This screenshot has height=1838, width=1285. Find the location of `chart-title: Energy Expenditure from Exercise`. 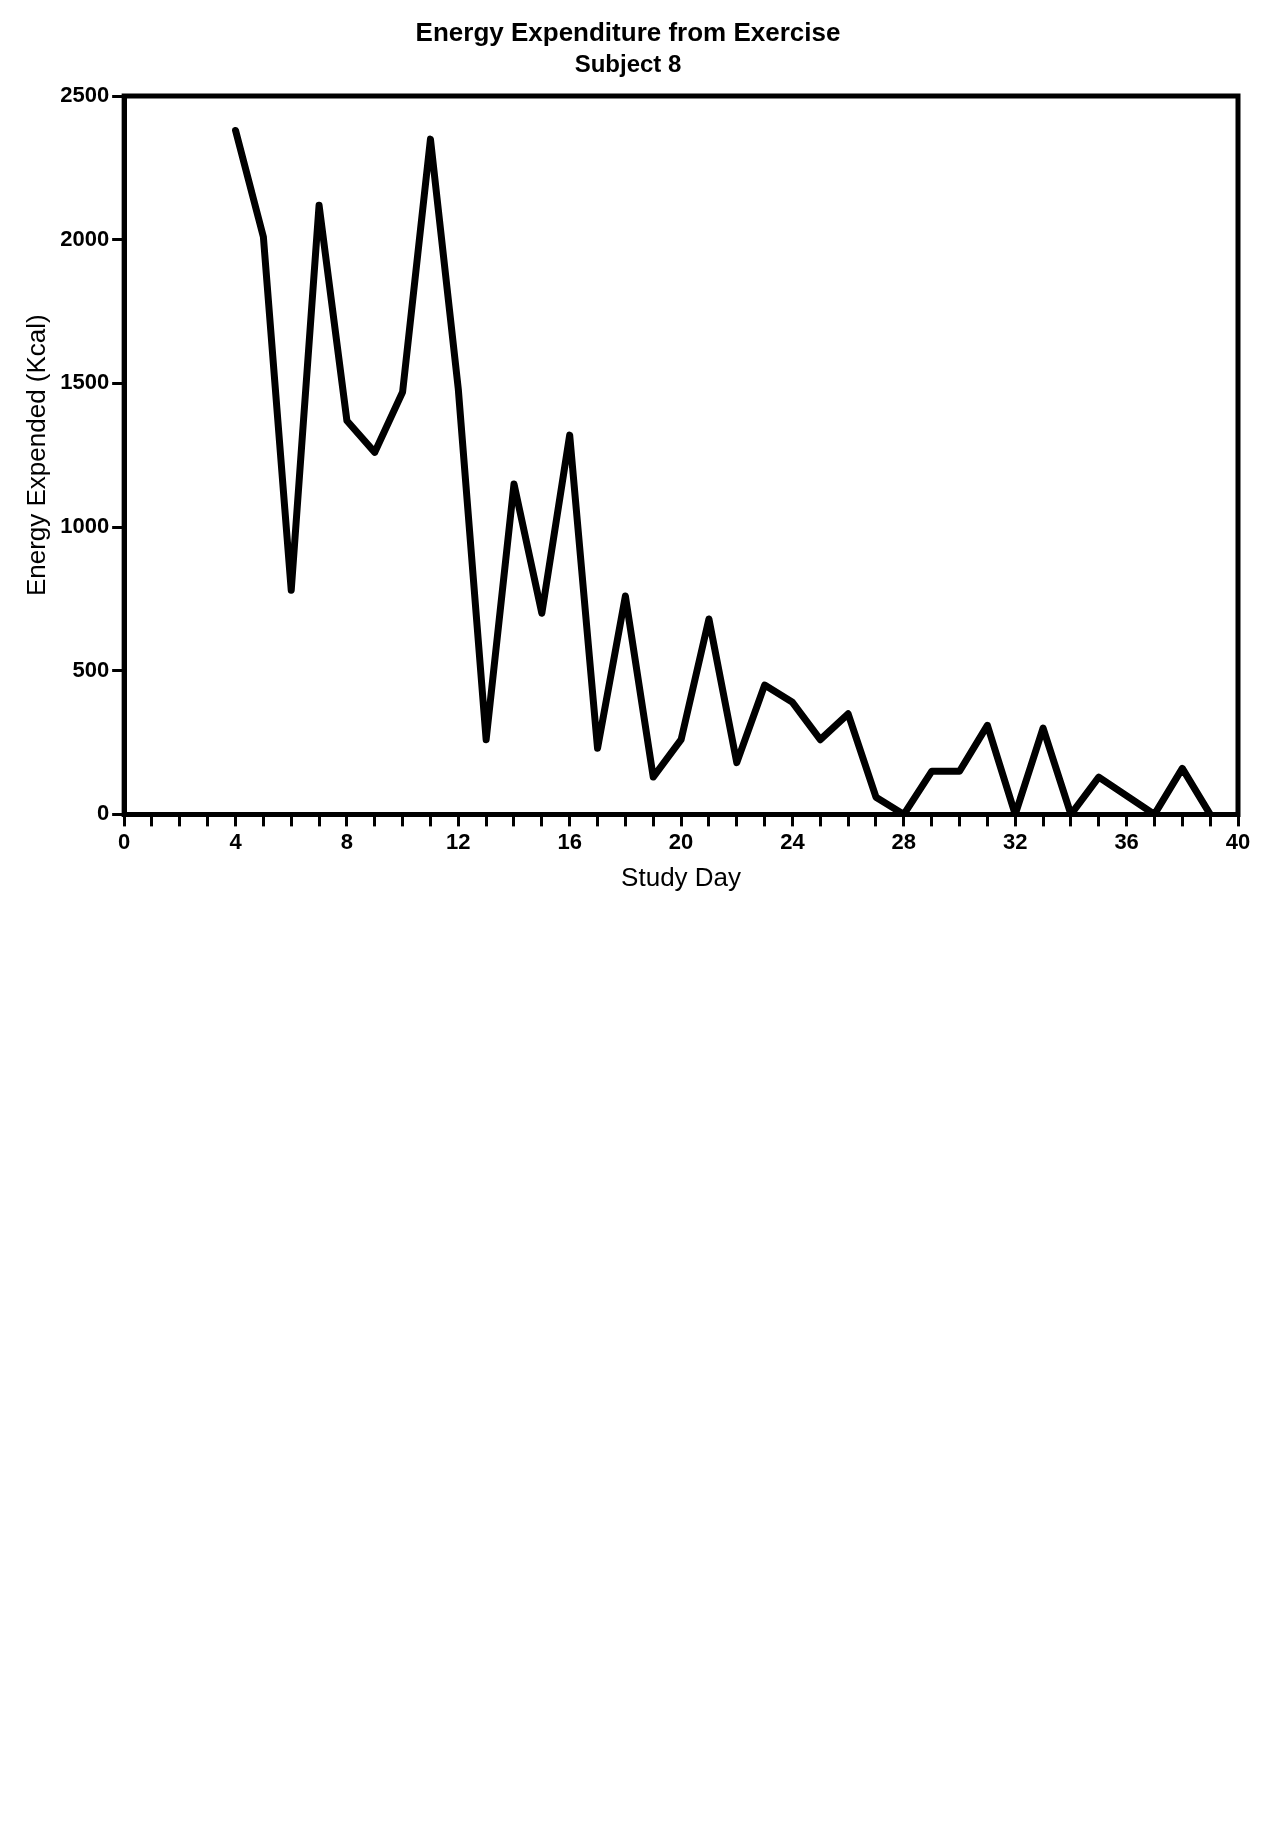

chart-title: Energy Expenditure from Exercise is located at coordinates (628, 31).